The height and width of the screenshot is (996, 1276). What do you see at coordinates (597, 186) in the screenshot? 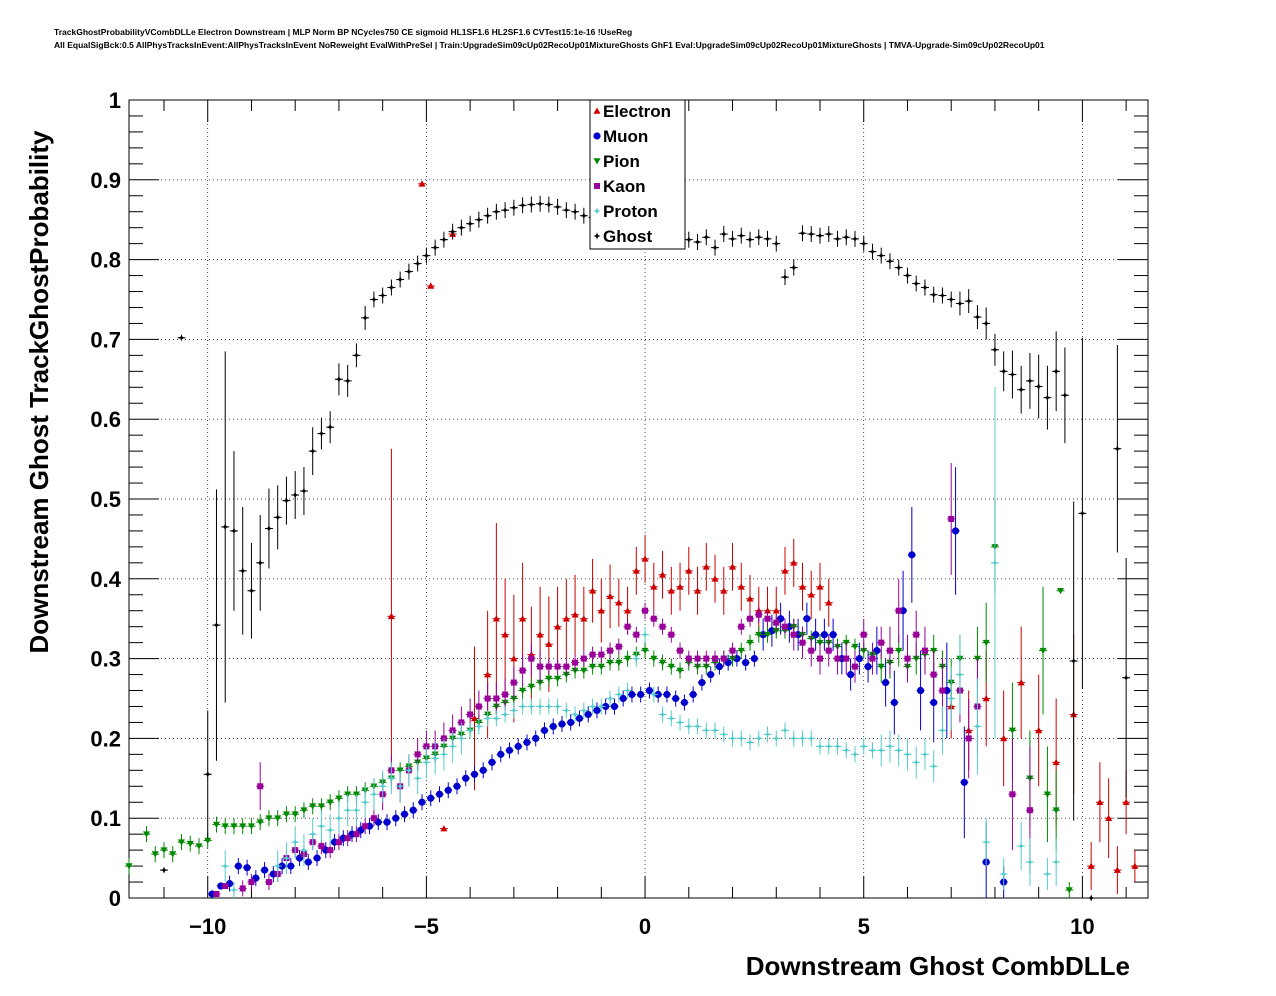
I see `legend-marker-kaon` at bounding box center [597, 186].